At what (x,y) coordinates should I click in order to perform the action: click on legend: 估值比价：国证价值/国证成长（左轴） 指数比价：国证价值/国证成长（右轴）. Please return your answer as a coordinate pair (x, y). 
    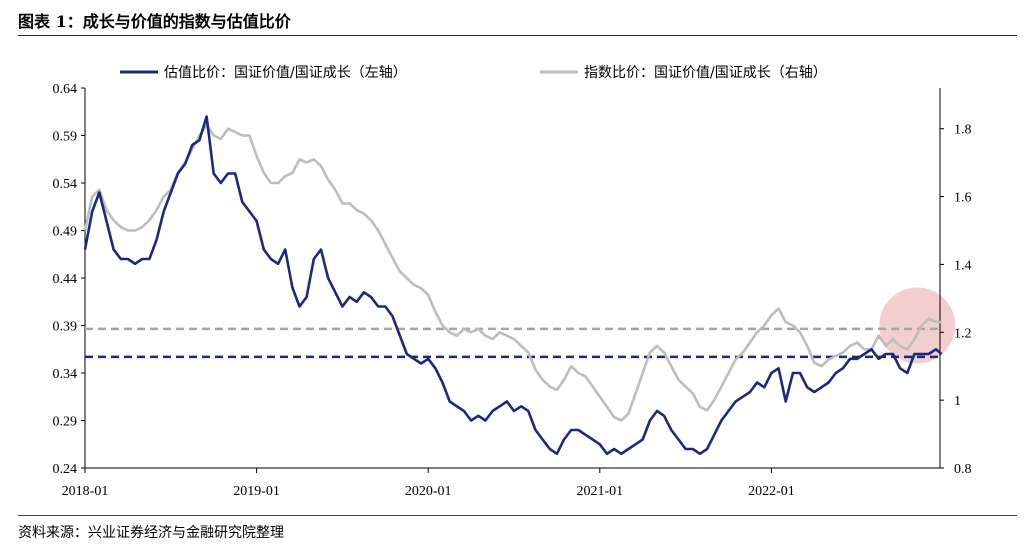
    Looking at the image, I should click on (473, 73).